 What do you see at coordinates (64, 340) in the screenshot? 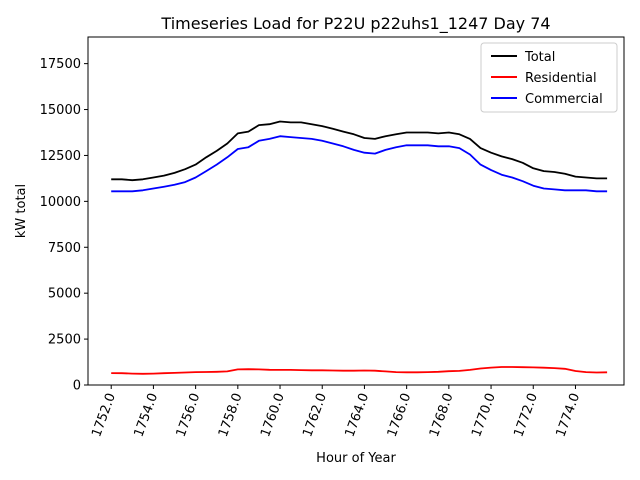
I see `y-tick-label: 2500` at bounding box center [64, 340].